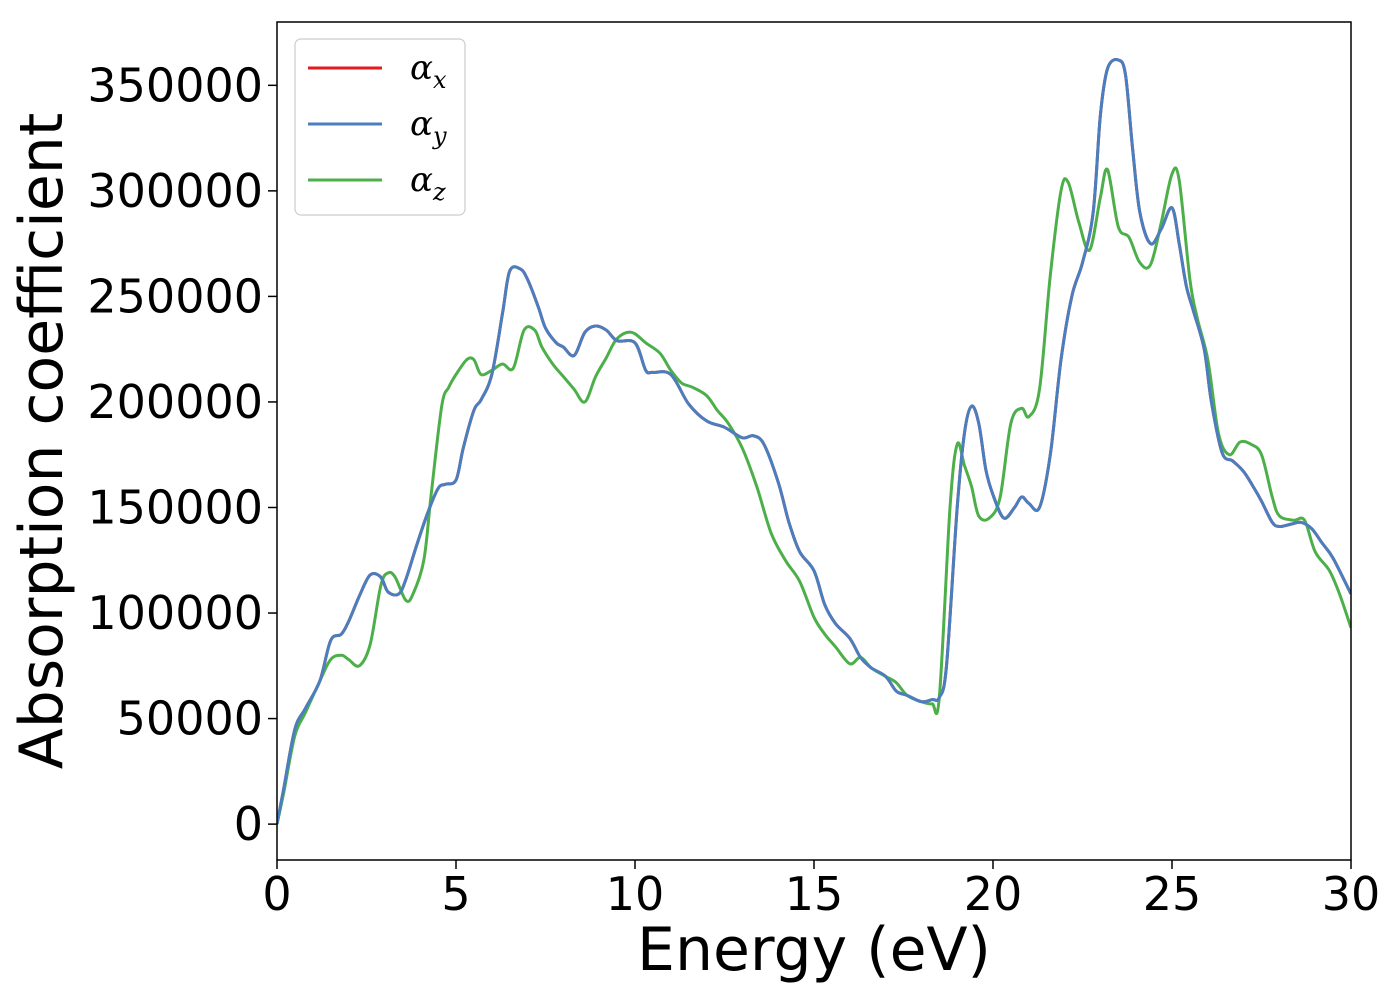 This screenshot has width=1400, height=1000. Describe the element at coordinates (814, 894) in the screenshot. I see `x-tick-label: 15` at that location.